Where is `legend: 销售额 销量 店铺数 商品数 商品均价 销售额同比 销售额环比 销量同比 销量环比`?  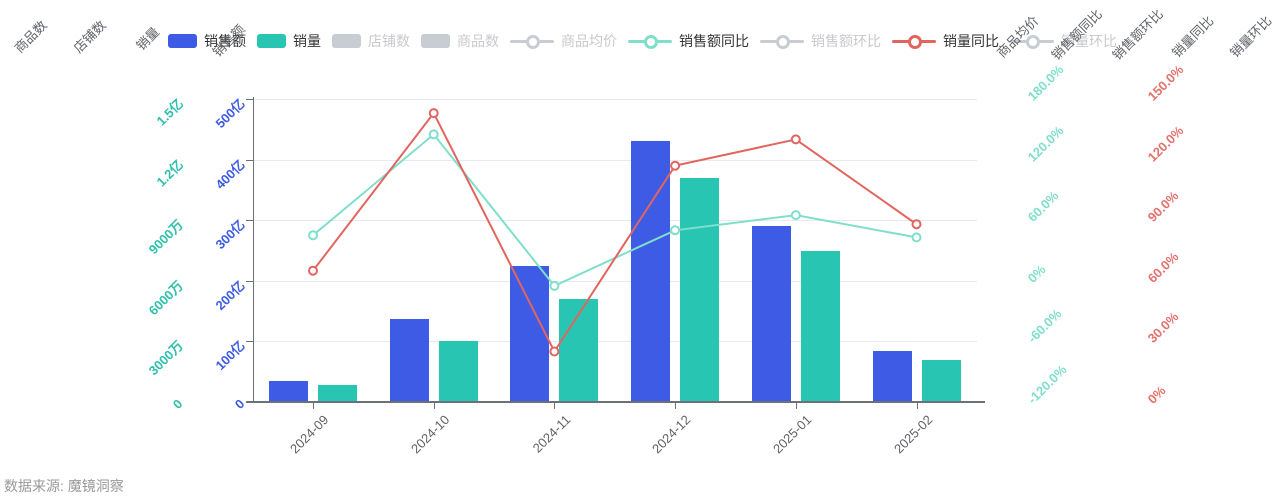
legend: 销售额 销量 店铺数 商品数 商品均价 销售额同比 销售额环比 销量同比 销量环比 is located at coordinates (642, 41).